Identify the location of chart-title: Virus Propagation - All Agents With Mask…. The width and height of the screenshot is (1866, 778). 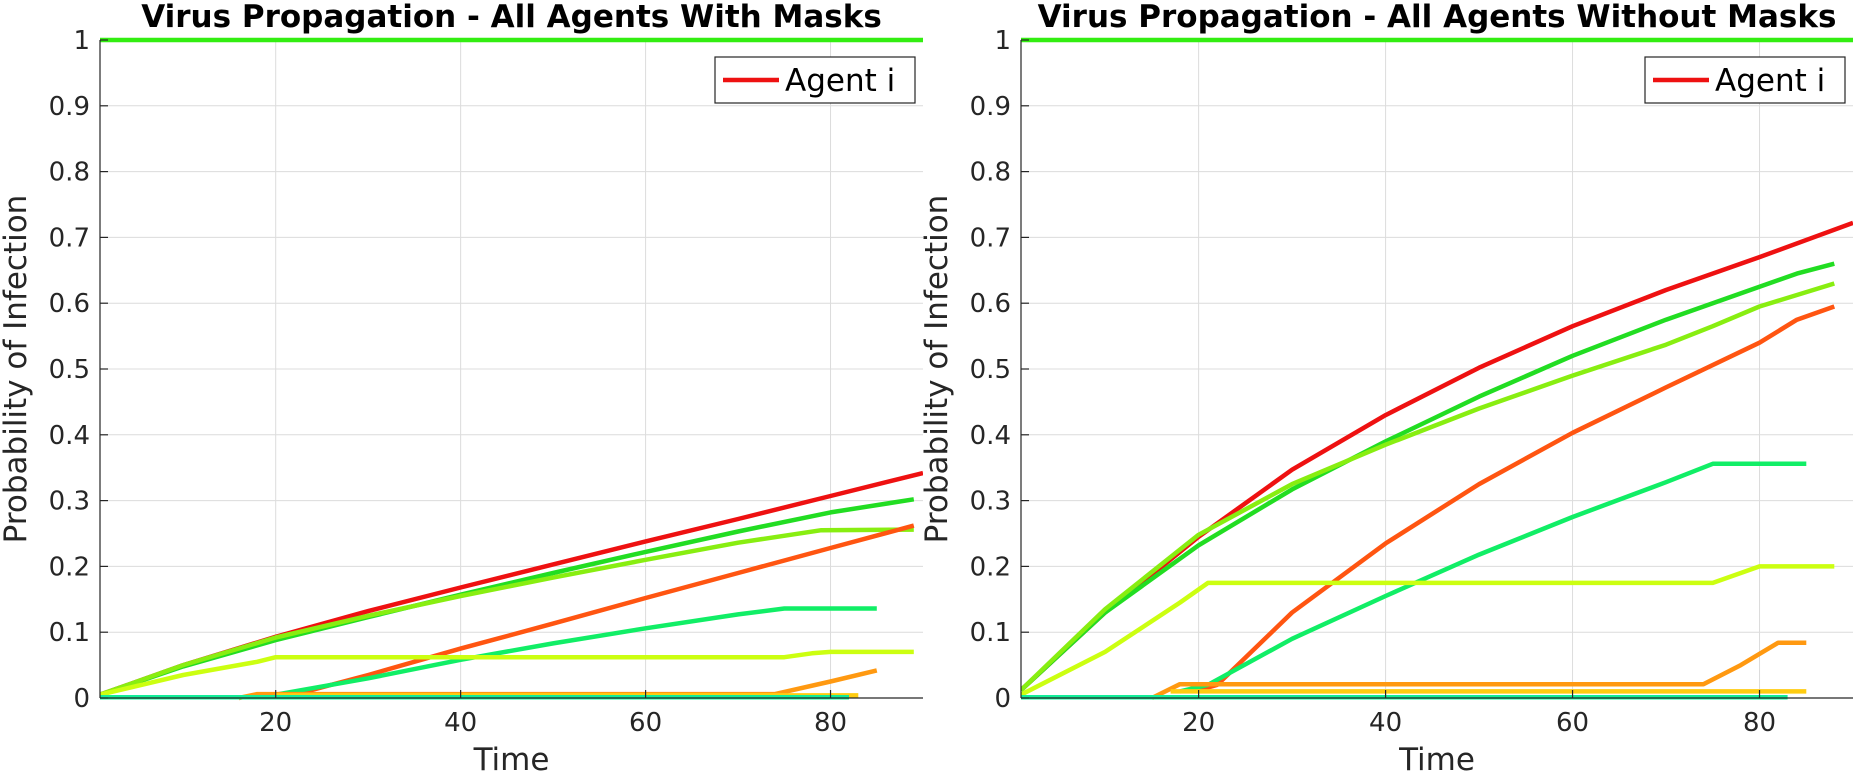
(511, 17).